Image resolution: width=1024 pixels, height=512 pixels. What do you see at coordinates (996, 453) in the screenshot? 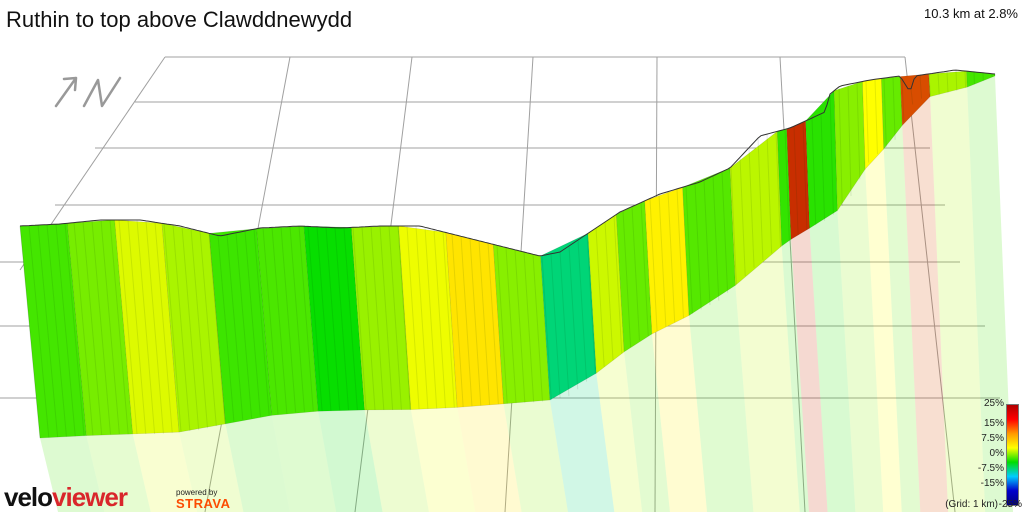
I see `legend-tick: 0%` at bounding box center [996, 453].